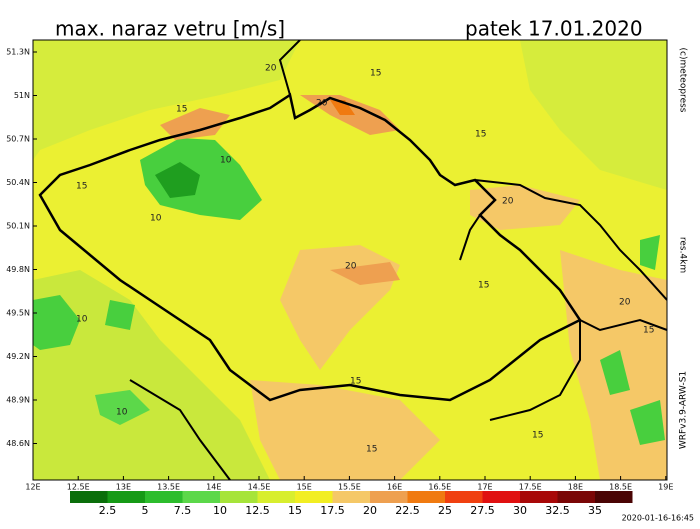 This screenshot has height=529, width=700. What do you see at coordinates (259, 487) in the screenshot?
I see `lon-label: 14.5E` at bounding box center [259, 487].